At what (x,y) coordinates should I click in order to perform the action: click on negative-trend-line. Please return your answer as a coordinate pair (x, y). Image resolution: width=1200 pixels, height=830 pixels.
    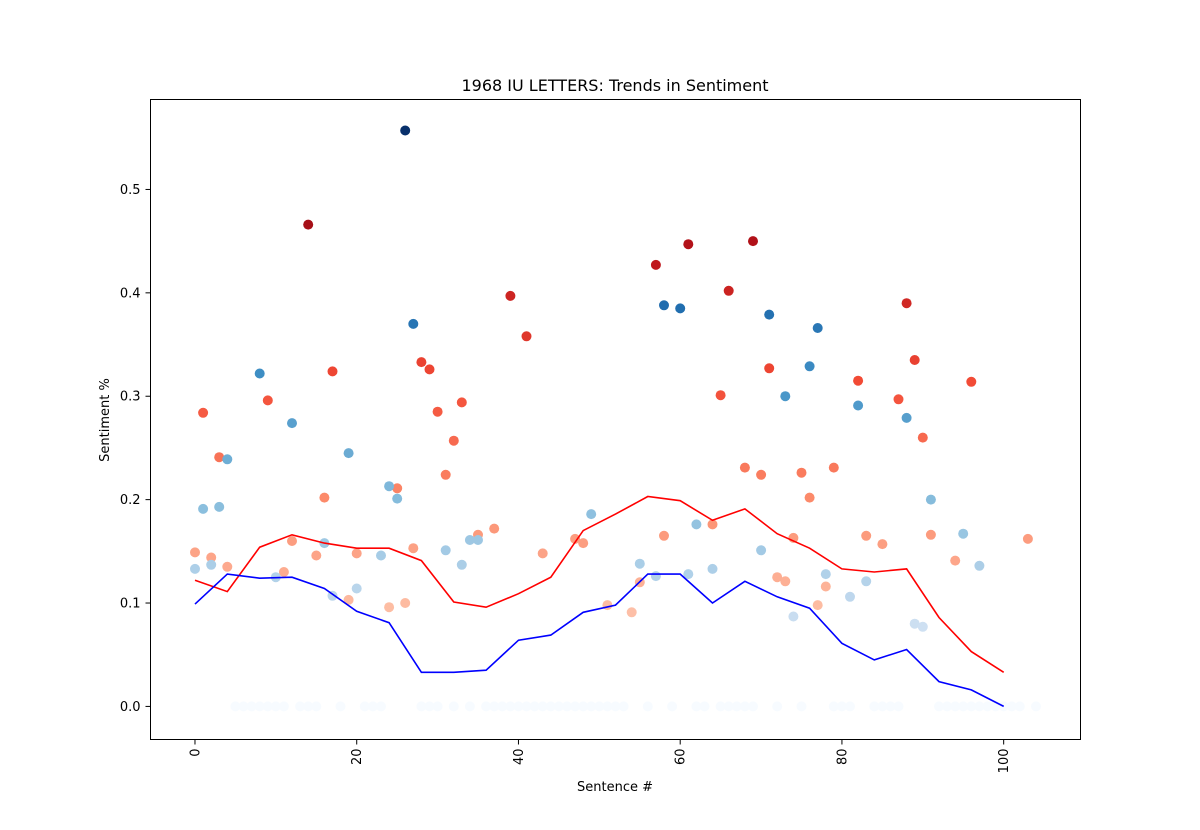
    Looking at the image, I should click on (599, 640).